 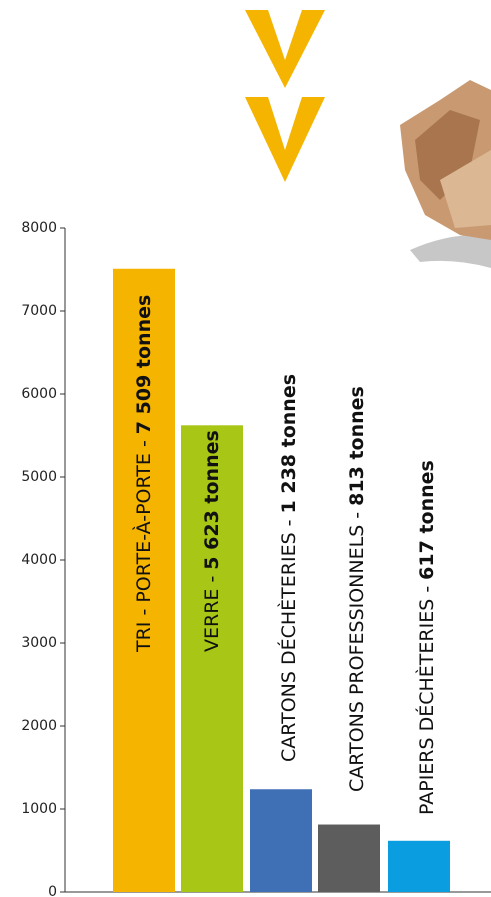 I want to click on value-label: 7 509 tonnes, so click(x=144, y=365).